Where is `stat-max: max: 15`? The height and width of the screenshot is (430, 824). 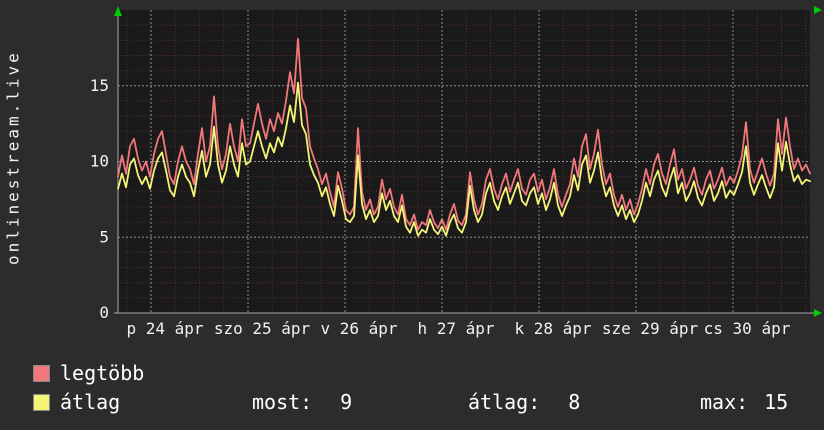
stat-max: max: 15 is located at coordinates (744, 402).